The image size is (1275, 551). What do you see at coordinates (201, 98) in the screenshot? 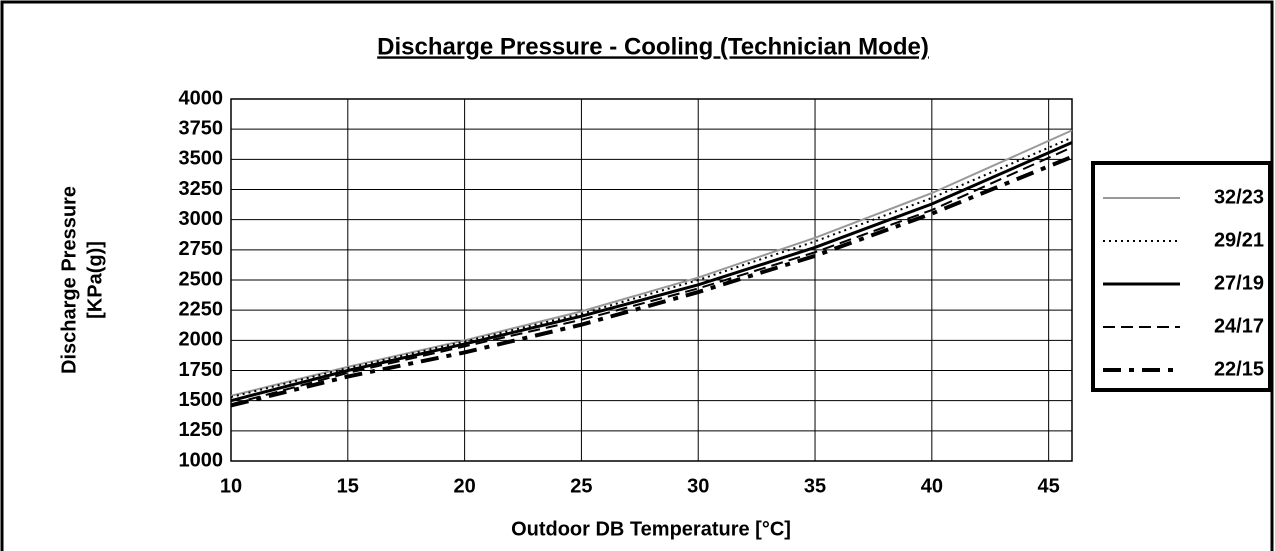
I see `y-tick-label: 4000` at bounding box center [201, 98].